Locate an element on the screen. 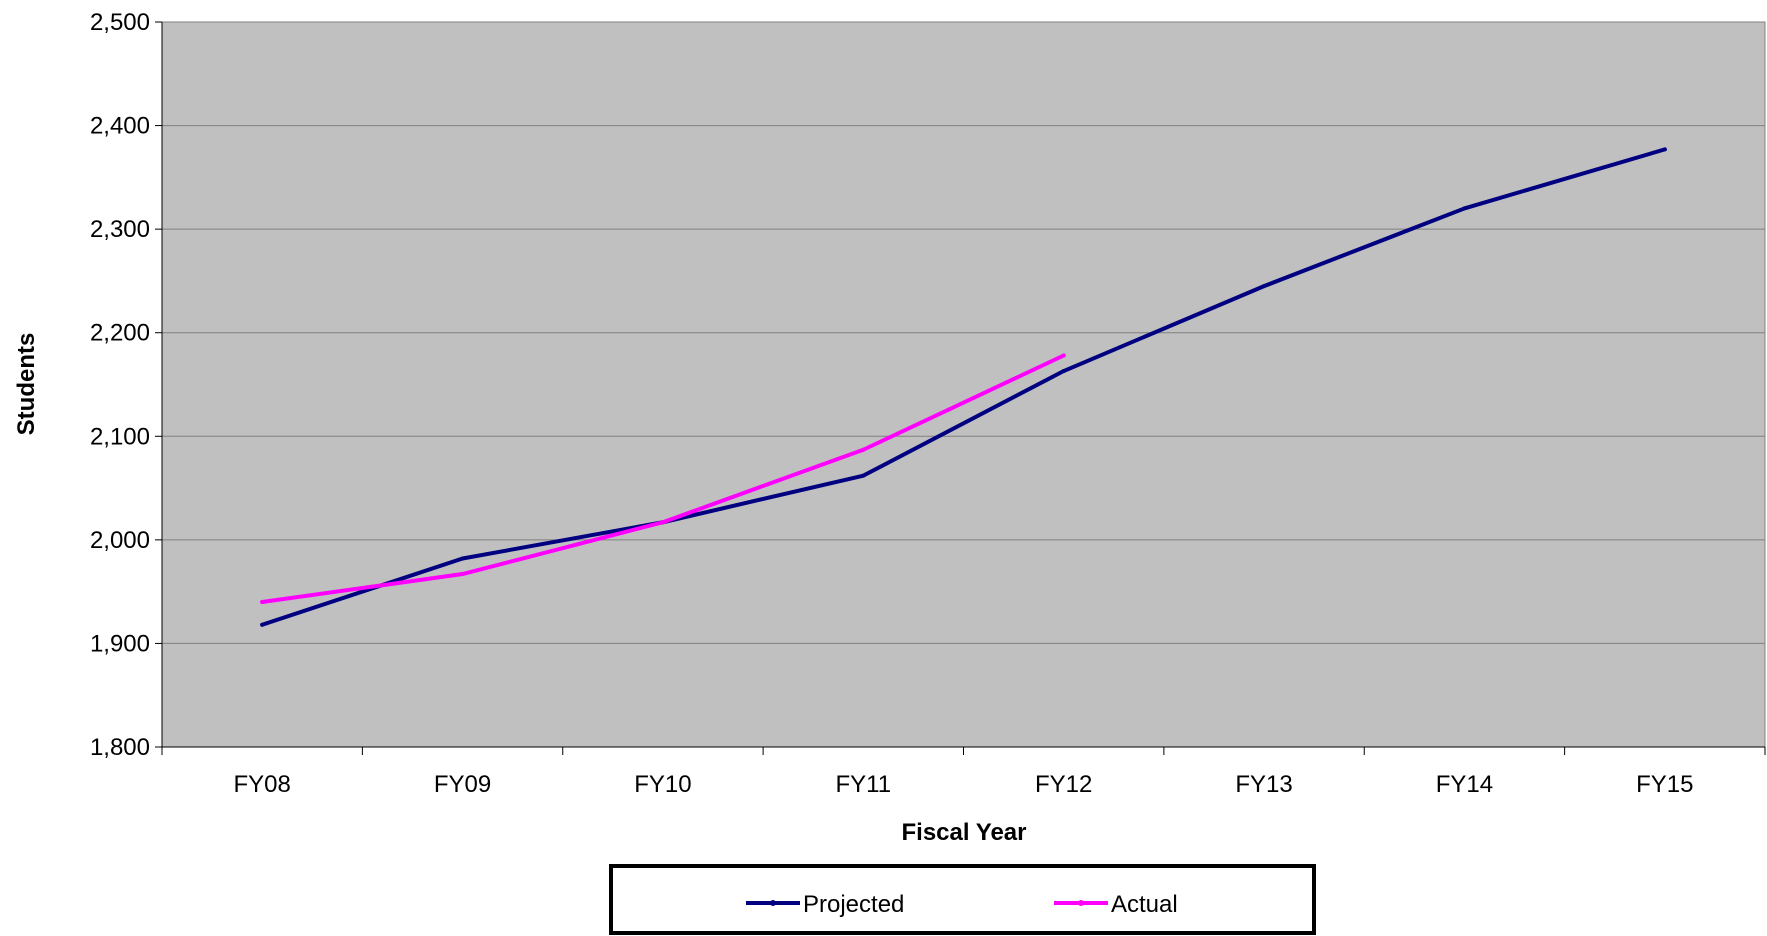 This screenshot has height=936, width=1767. y-tick-label: 2,400 is located at coordinates (120, 126).